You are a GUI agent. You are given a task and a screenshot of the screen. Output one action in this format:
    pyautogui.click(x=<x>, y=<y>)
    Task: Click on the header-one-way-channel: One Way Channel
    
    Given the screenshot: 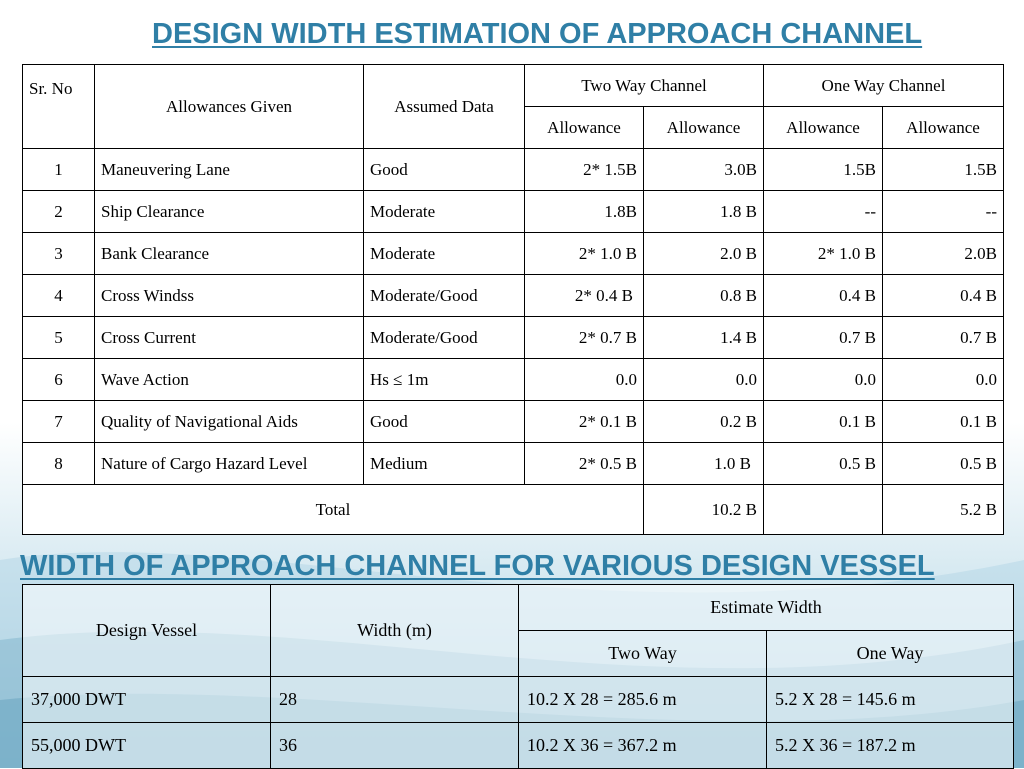 What is the action you would take?
    pyautogui.click(x=883, y=85)
    